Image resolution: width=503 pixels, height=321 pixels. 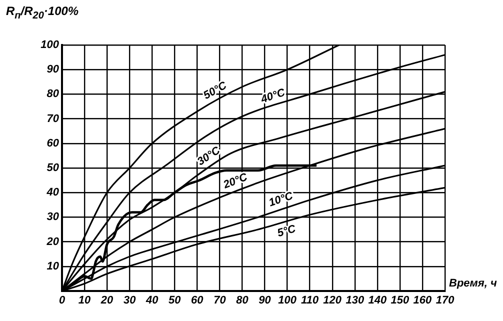 What do you see at coordinates (310, 300) in the screenshot?
I see `x-tick-label: 110` at bounding box center [310, 300].